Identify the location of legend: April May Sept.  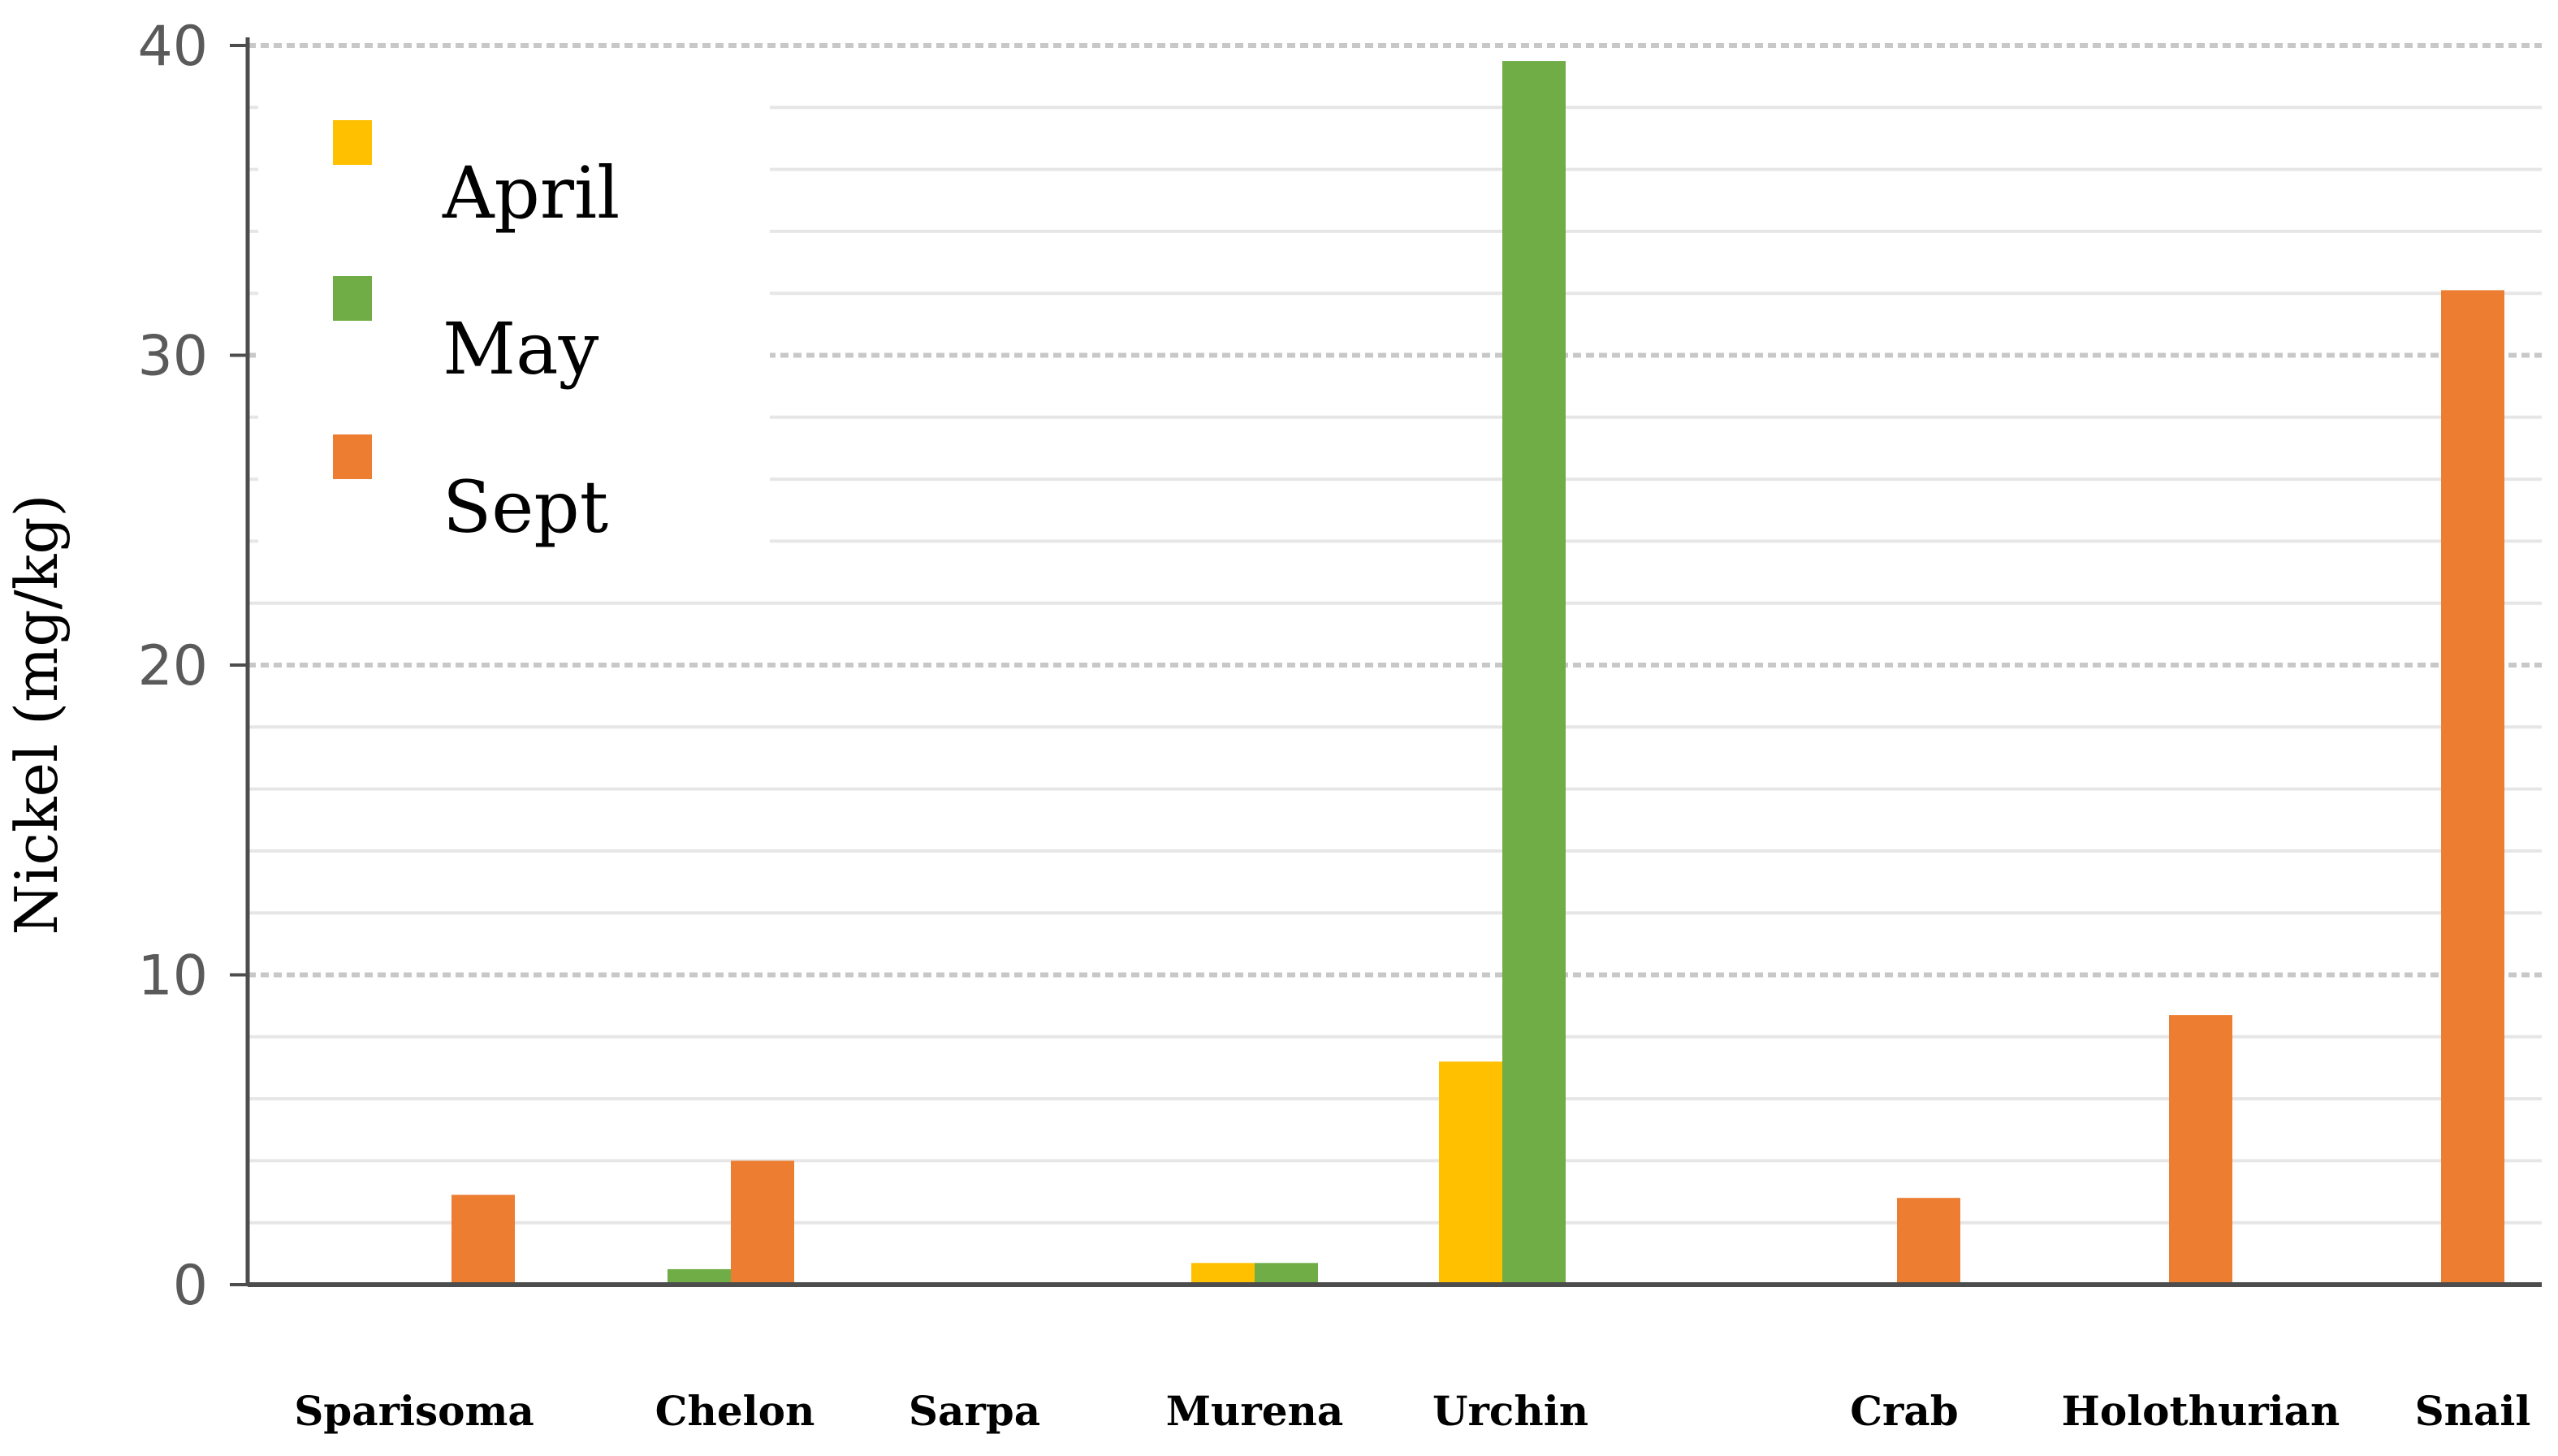
(514, 324).